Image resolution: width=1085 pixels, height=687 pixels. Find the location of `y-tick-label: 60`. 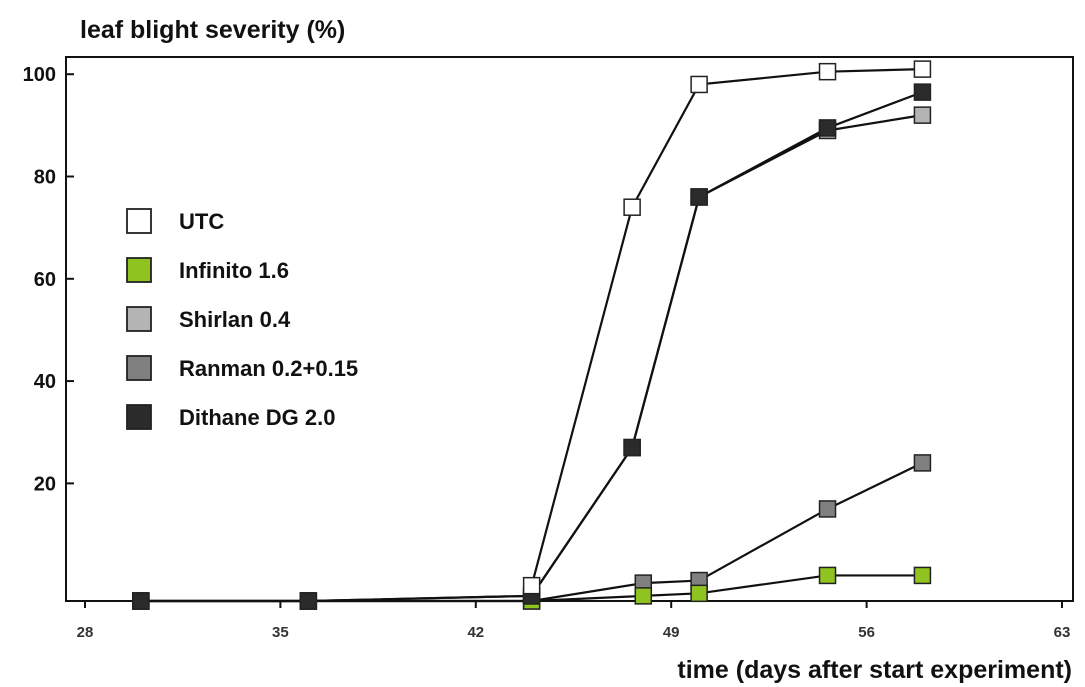

y-tick-label: 60 is located at coordinates (45, 280).